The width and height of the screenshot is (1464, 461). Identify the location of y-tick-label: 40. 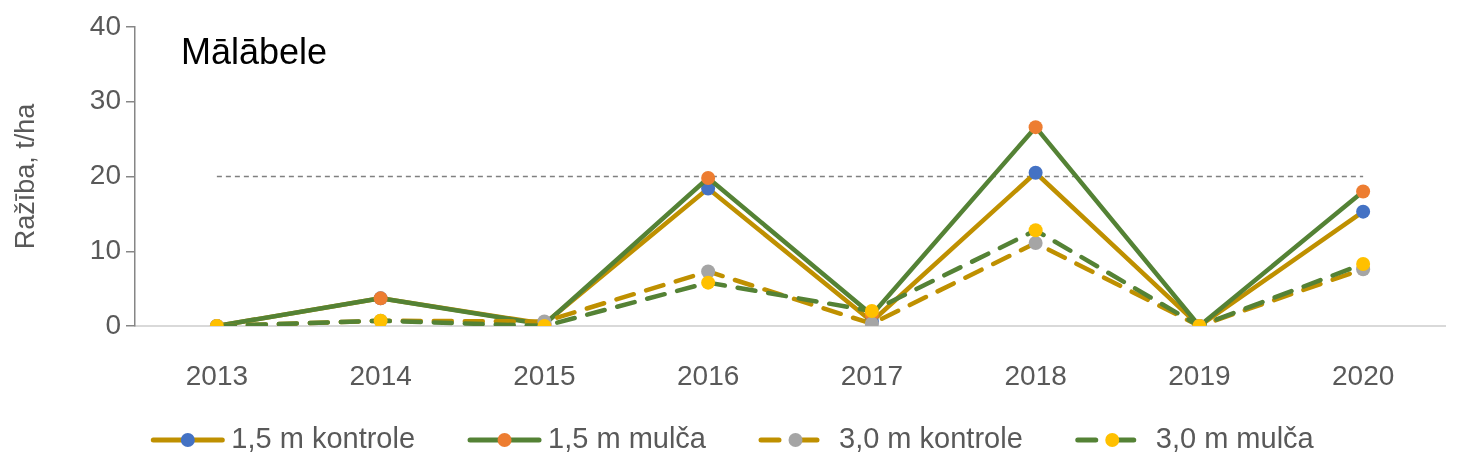
(105, 25).